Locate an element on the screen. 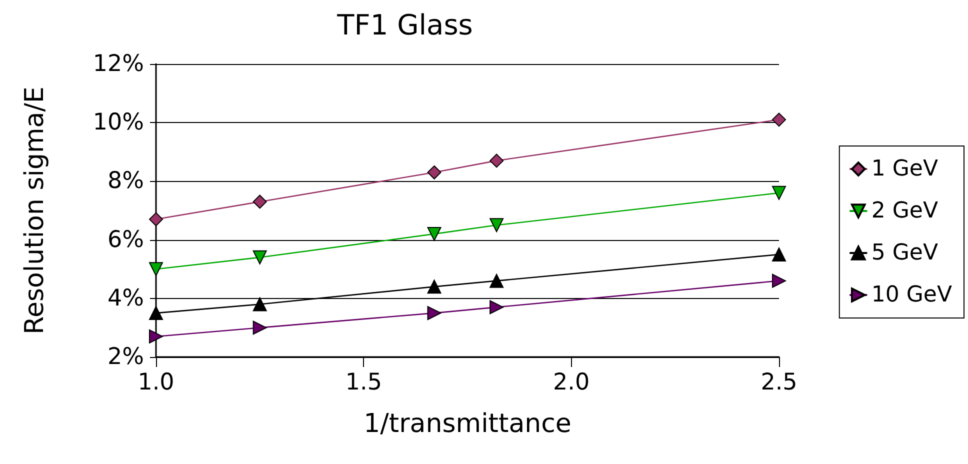 This screenshot has width=968, height=464. legend-label: 10 GeV is located at coordinates (911, 295).